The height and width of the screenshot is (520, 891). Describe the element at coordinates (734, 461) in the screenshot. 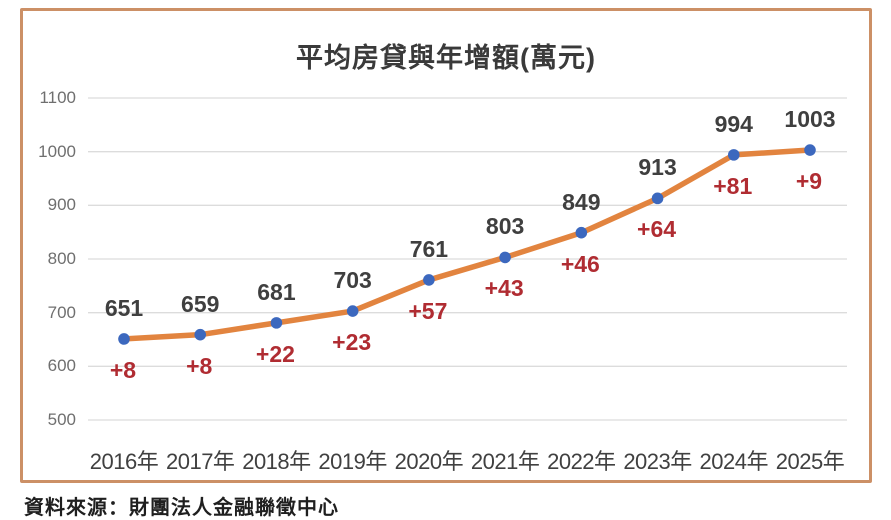

I see `x-axis-tick-label: 2024年` at that location.